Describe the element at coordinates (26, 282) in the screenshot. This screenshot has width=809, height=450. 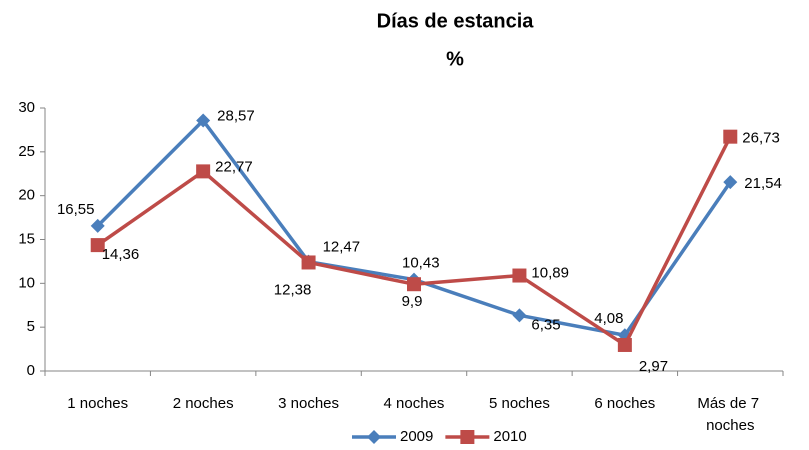
I see `y-tick-label: 10` at that location.